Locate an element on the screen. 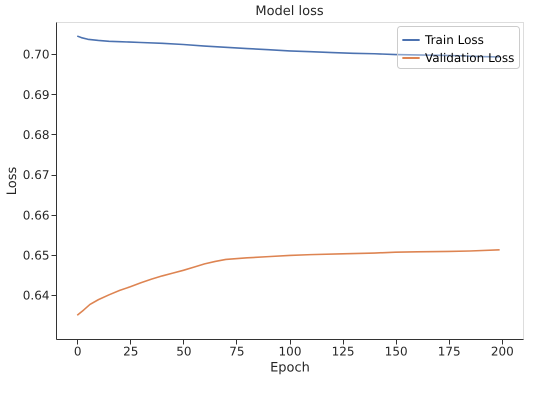 This screenshot has height=396, width=548. chart-title: Model loss is located at coordinates (289, 11).